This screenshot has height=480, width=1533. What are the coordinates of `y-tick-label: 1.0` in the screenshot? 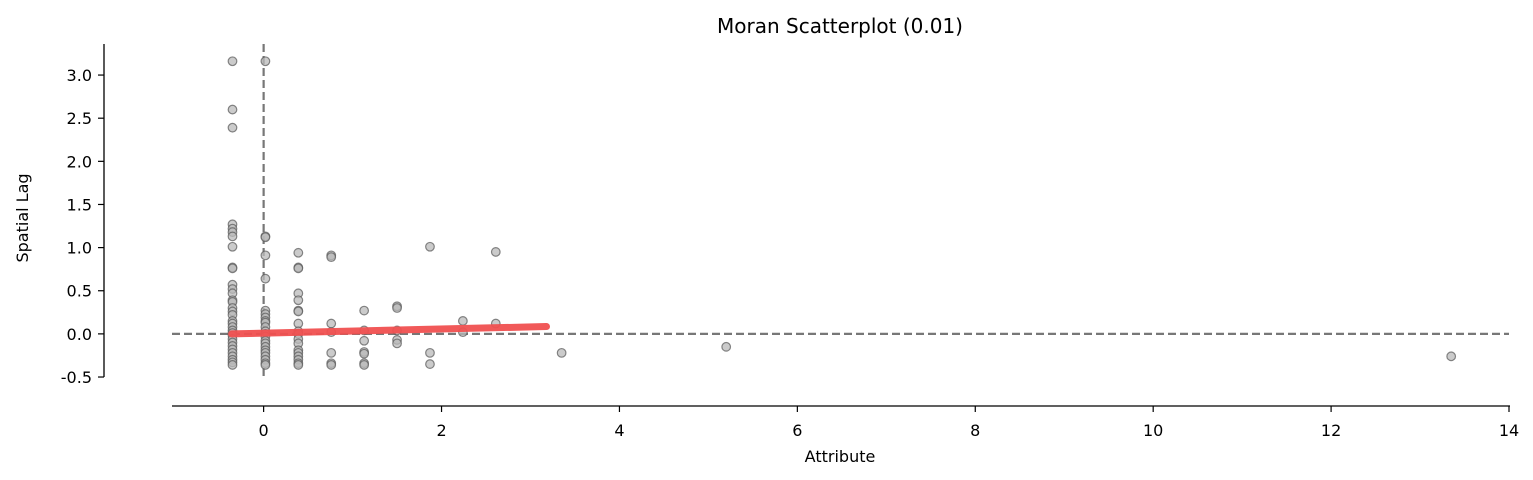 It's located at (79, 248).